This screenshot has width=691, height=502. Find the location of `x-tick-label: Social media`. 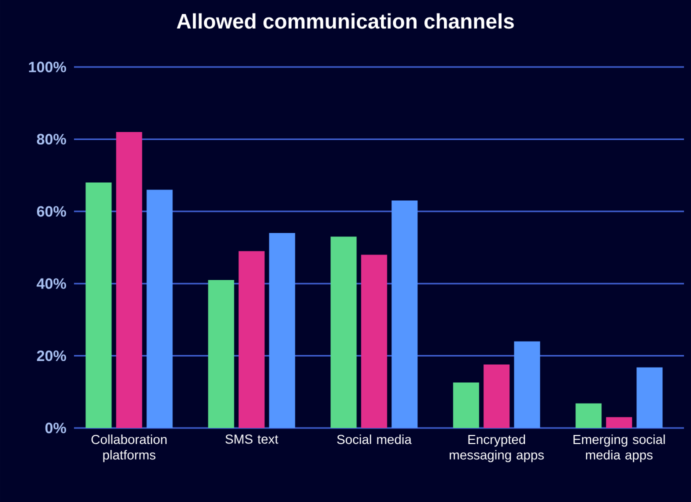

x-tick-label: Social media is located at coordinates (374, 439).